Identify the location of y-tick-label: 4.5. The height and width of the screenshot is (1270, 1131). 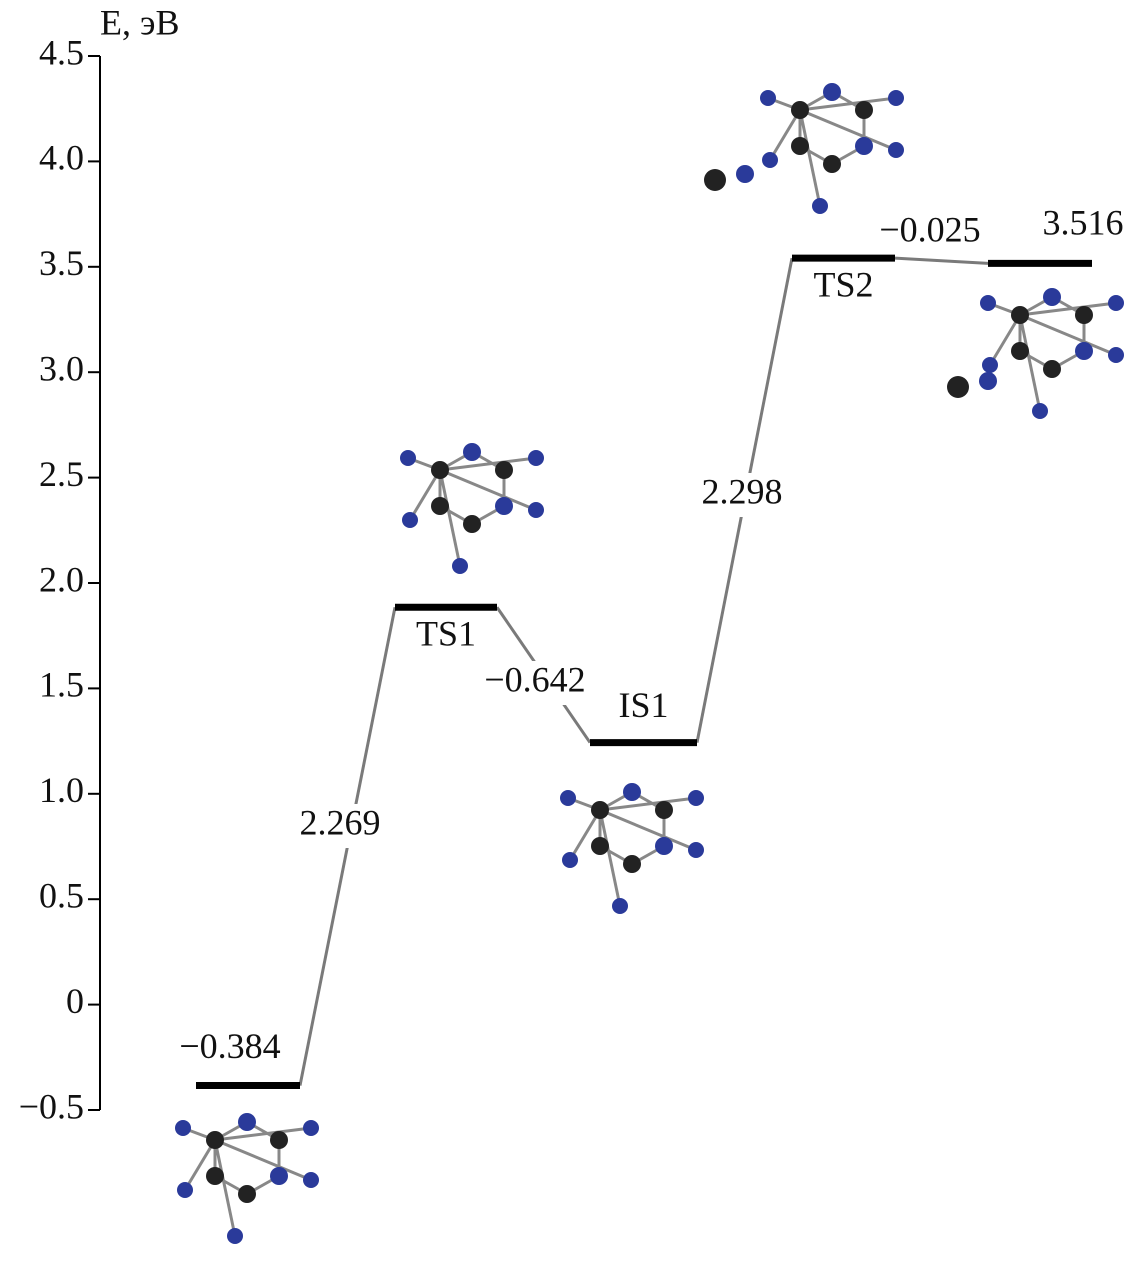
(61, 52).